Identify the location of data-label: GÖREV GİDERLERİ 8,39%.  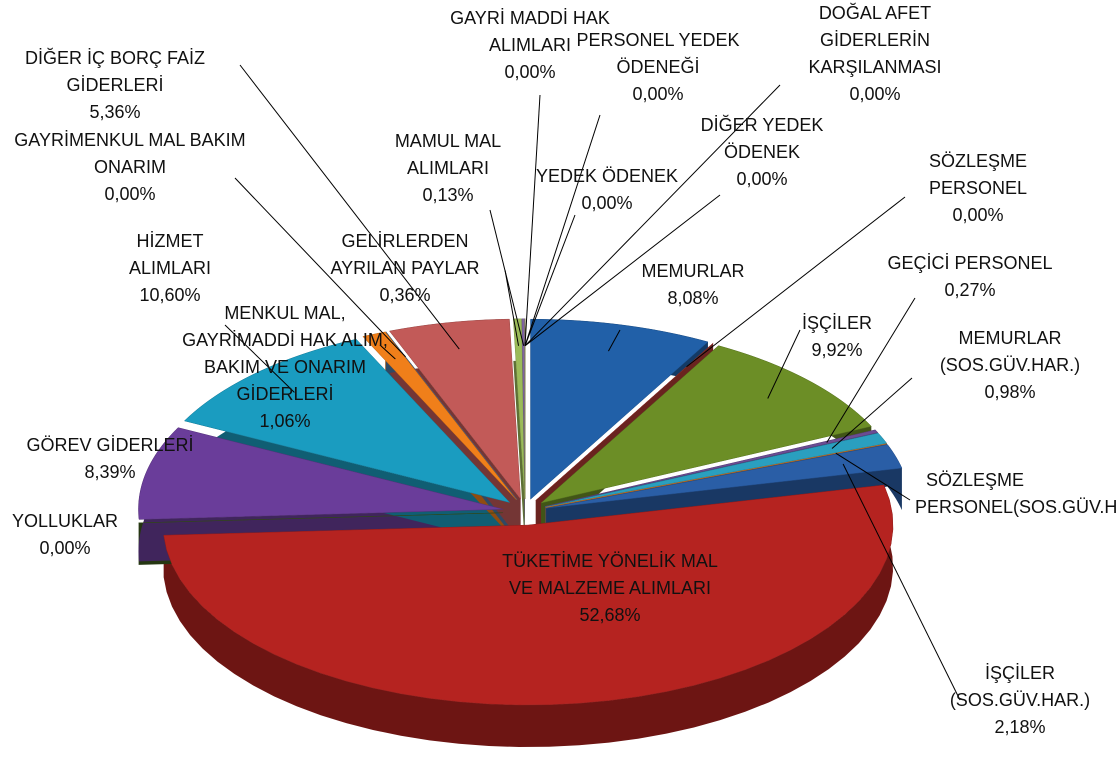
(110, 459).